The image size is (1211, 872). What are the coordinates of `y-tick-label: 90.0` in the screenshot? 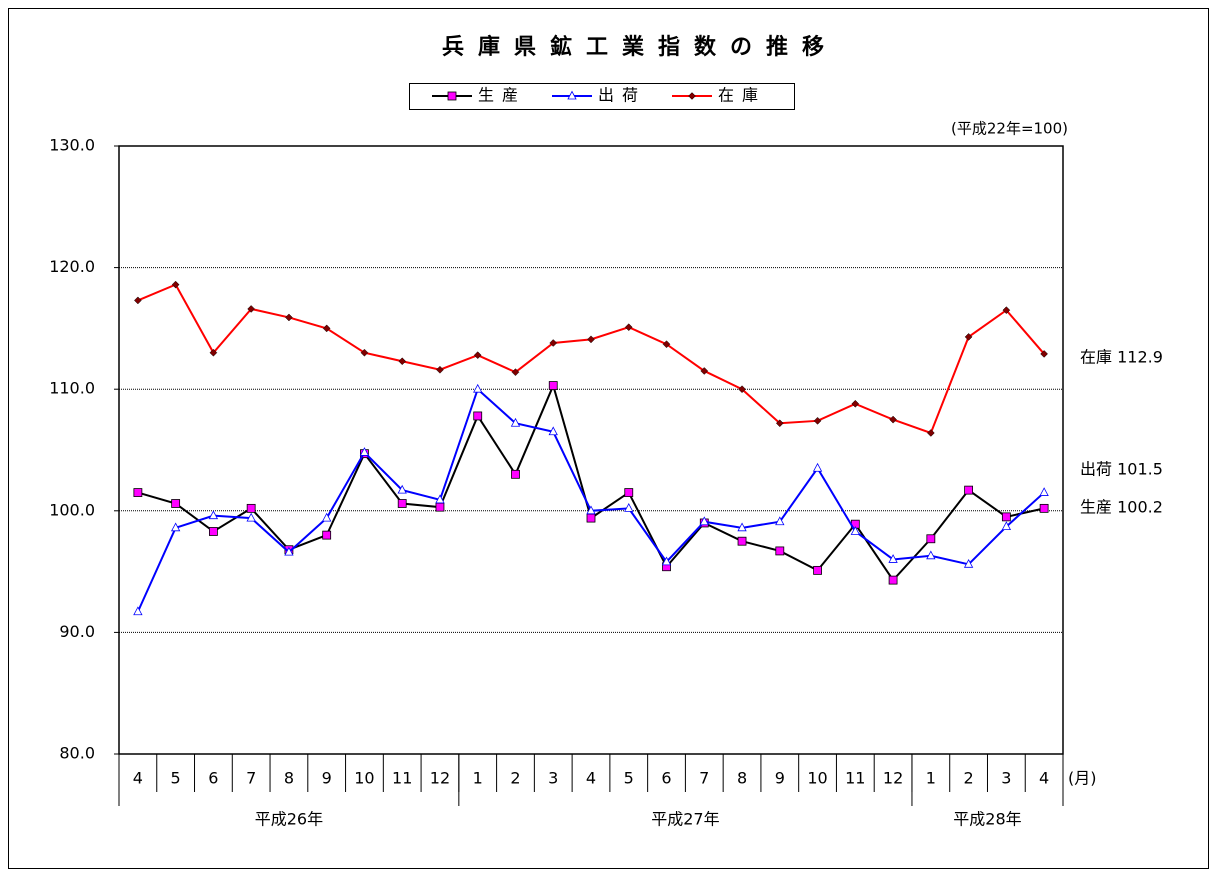 It's located at (77, 631).